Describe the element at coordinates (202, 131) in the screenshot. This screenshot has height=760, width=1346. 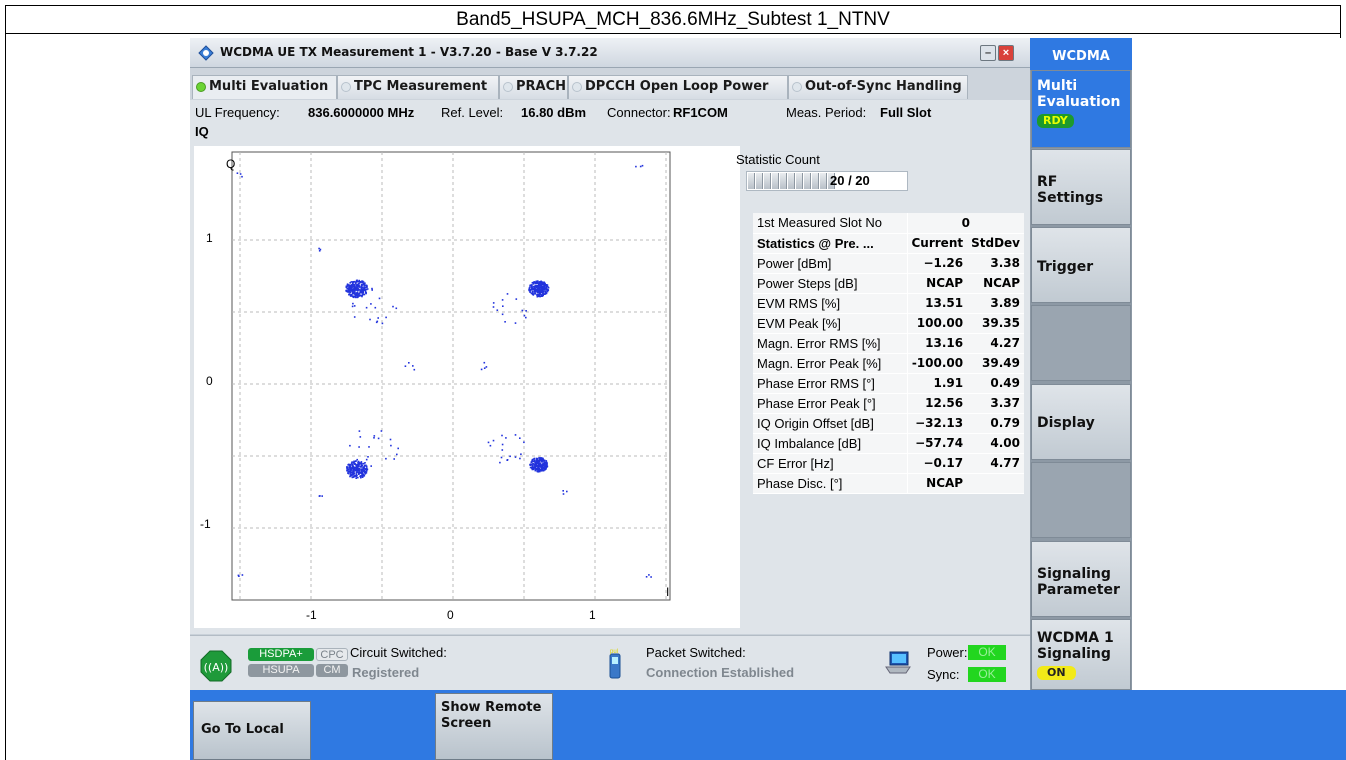
I see `iq-section-label: IQ` at that location.